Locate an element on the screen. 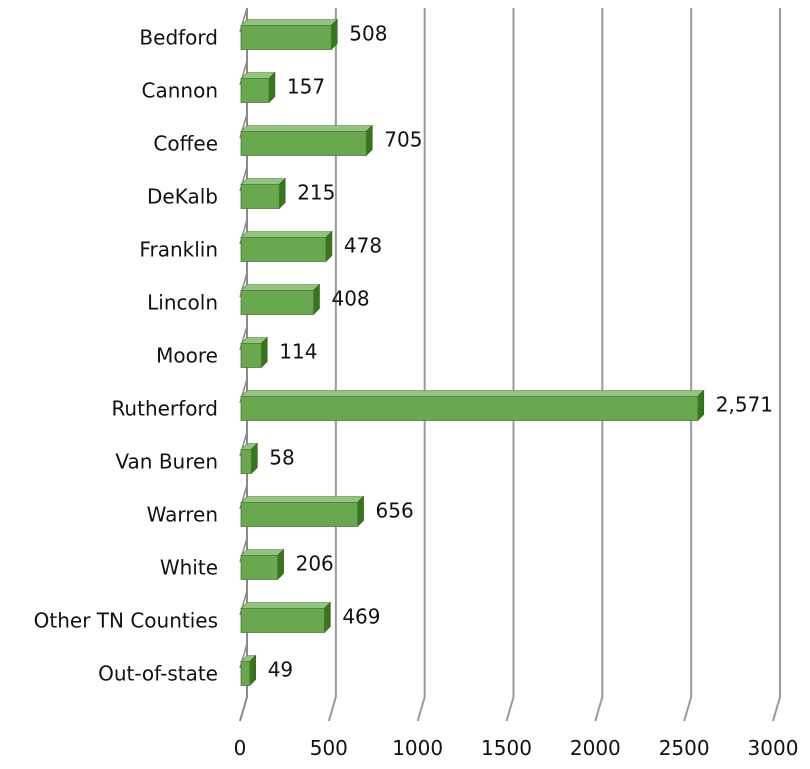 The width and height of the screenshot is (810, 769). bar-rutherford is located at coordinates (472, 405).